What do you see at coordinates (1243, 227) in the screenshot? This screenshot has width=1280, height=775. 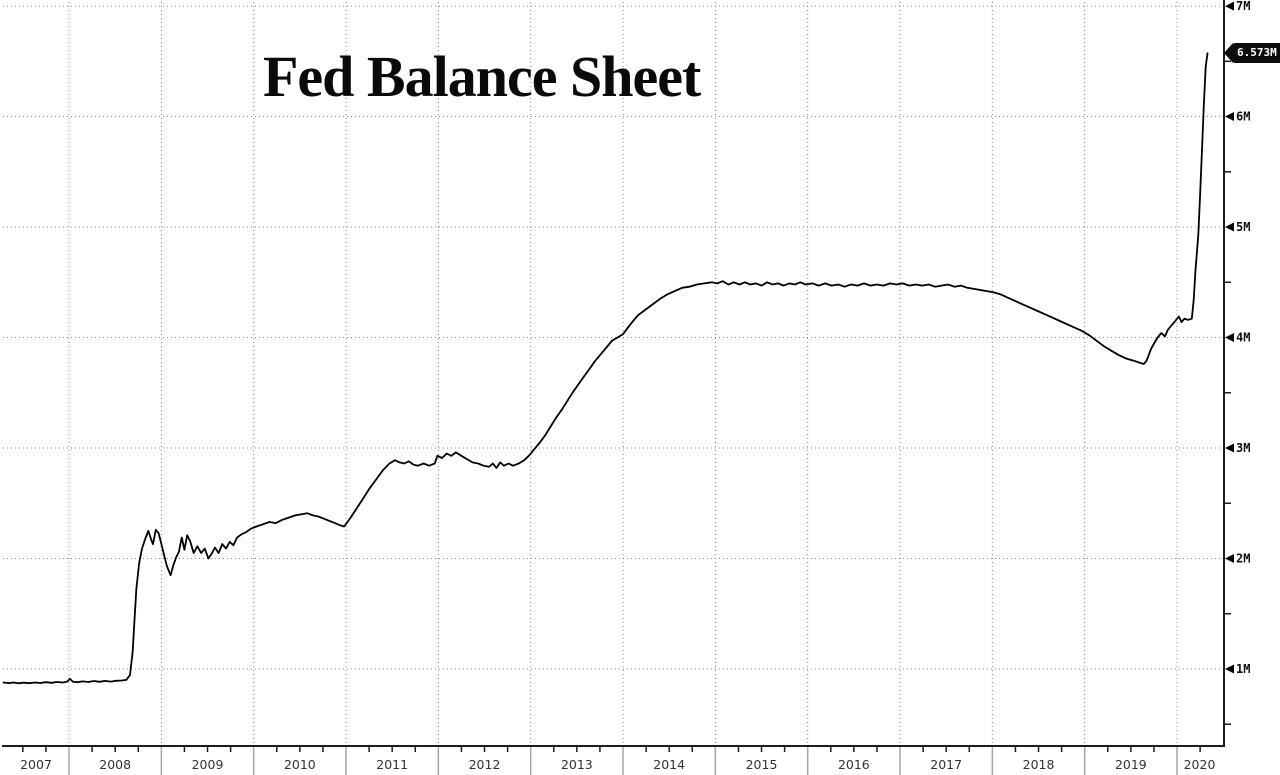 I see `y-axis-label: 5M` at bounding box center [1243, 227].